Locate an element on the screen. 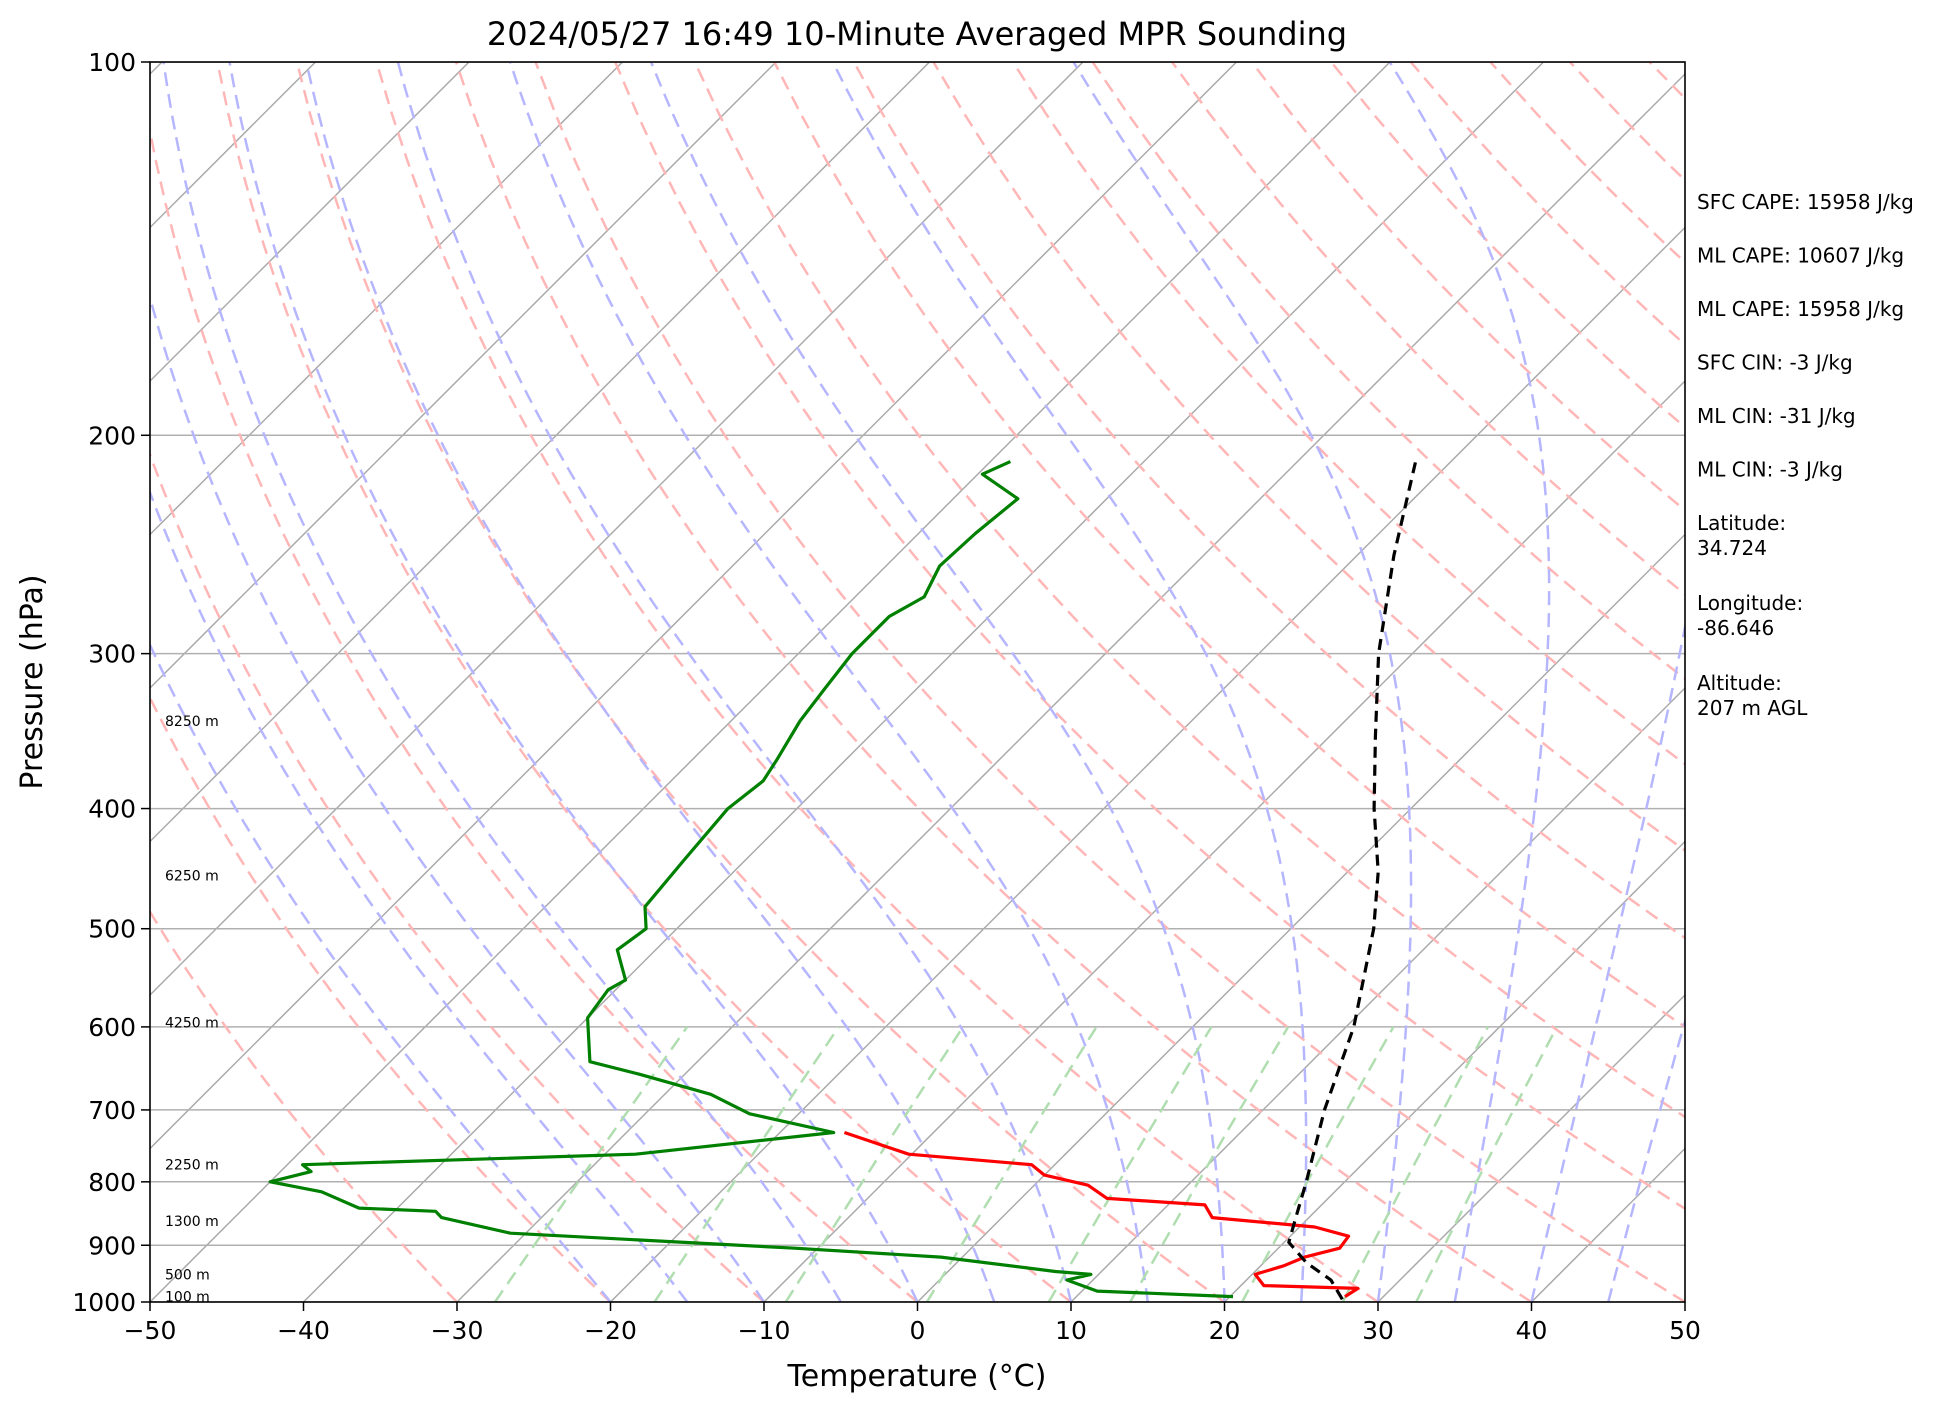 This screenshot has height=1410, width=1950. x-tick-label: −50 is located at coordinates (150, 1330).